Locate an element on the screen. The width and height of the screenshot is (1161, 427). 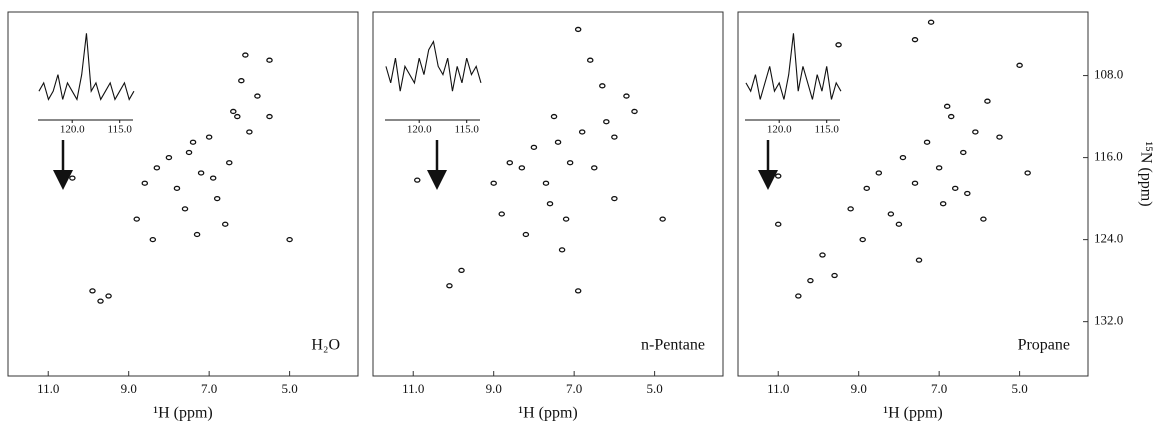
y-tick-label: 116.0 is located at coordinates (1108, 156).